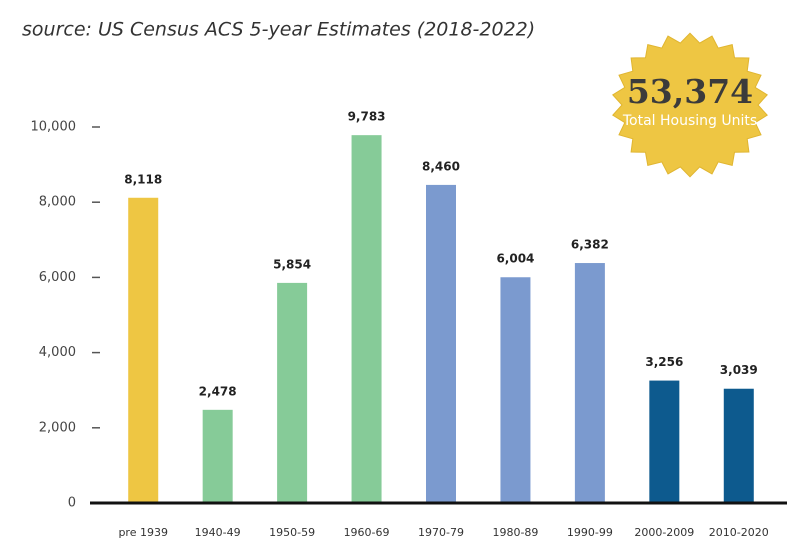  Describe the element at coordinates (57, 427) in the screenshot. I see `y-tick-label: 2,000` at that location.